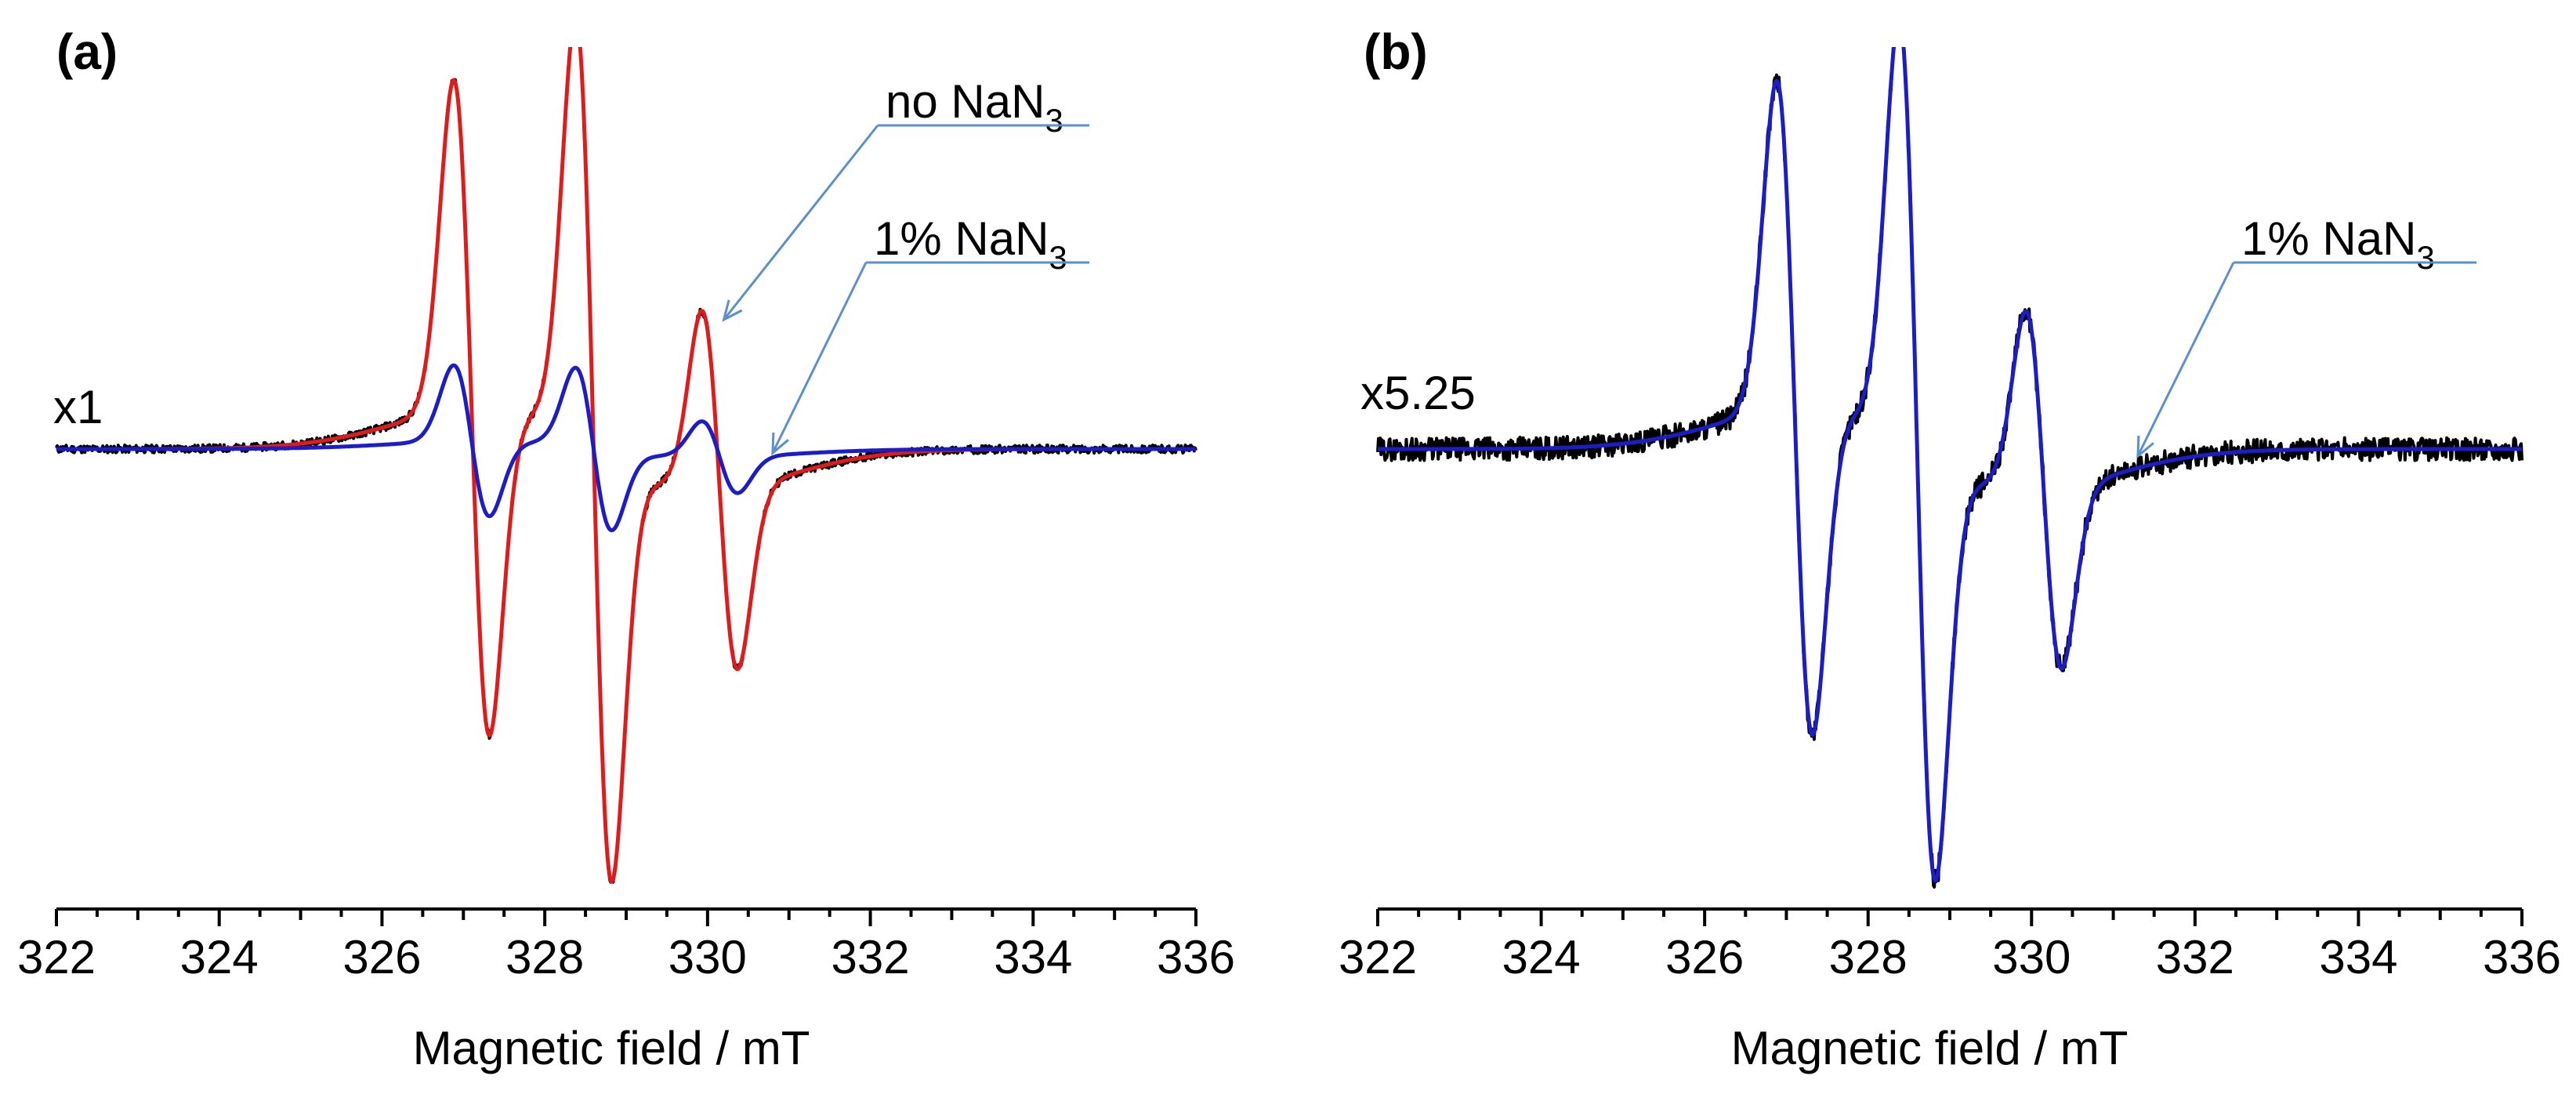 The width and height of the screenshot is (2576, 1101). What do you see at coordinates (1930, 1048) in the screenshot?
I see `x-axis-title-b: Magnetic field / mT` at bounding box center [1930, 1048].